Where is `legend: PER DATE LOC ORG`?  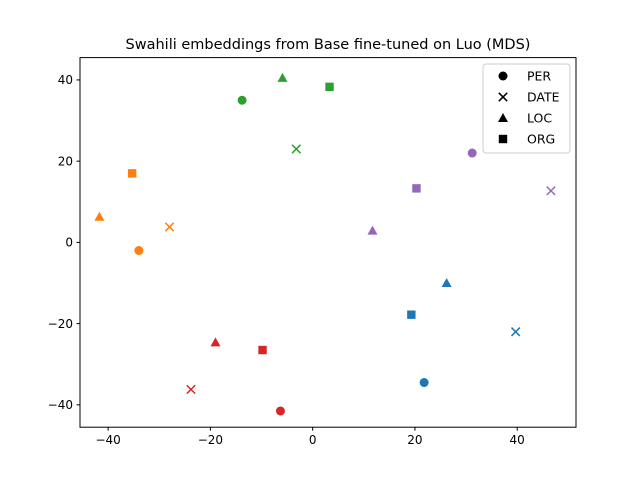 legend: PER DATE LOC ORG is located at coordinates (526, 108).